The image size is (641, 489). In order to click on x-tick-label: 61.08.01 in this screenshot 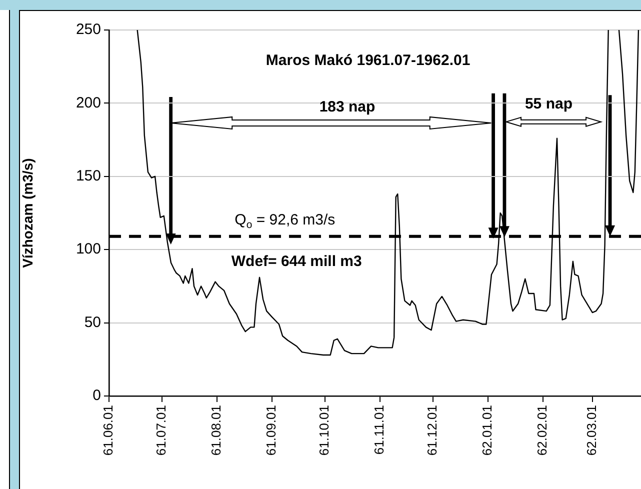, I will do `click(216, 430)`.